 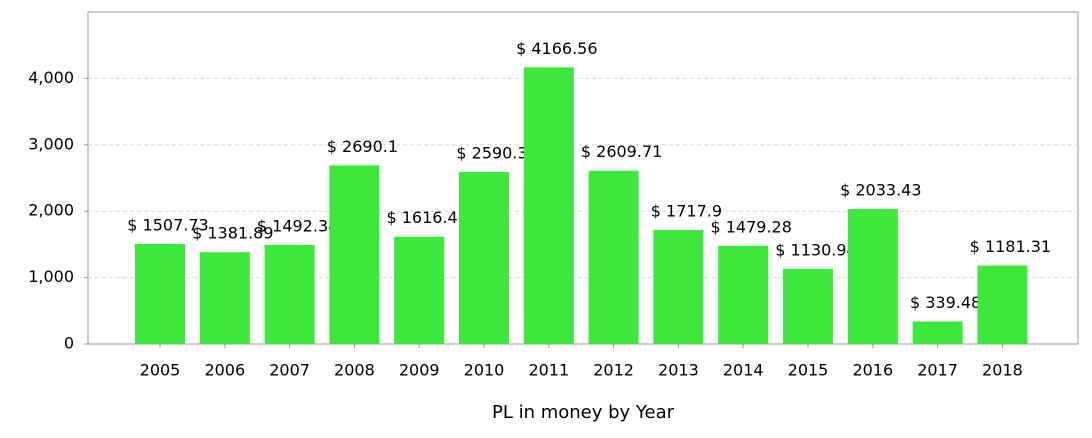 What do you see at coordinates (51, 210) in the screenshot?
I see `y-tick-label: 2,000` at bounding box center [51, 210].